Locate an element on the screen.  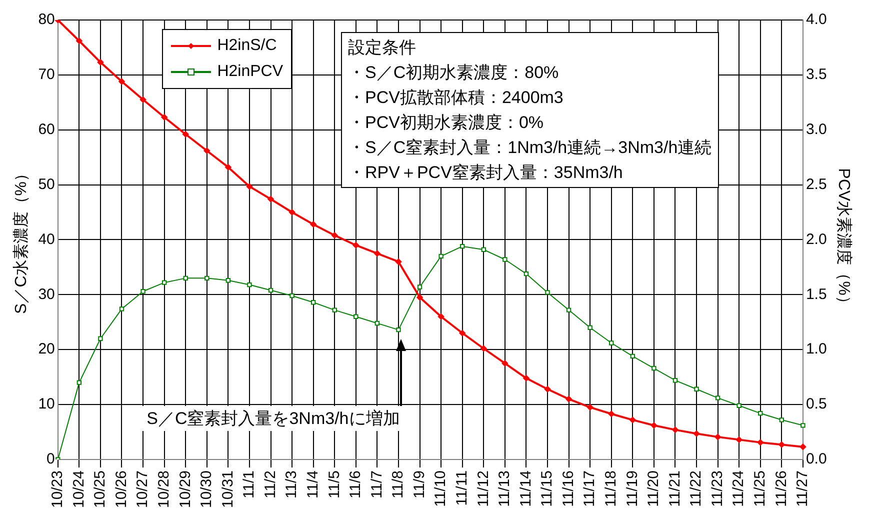
x-tick-label: 11/12 is located at coordinates (483, 488).